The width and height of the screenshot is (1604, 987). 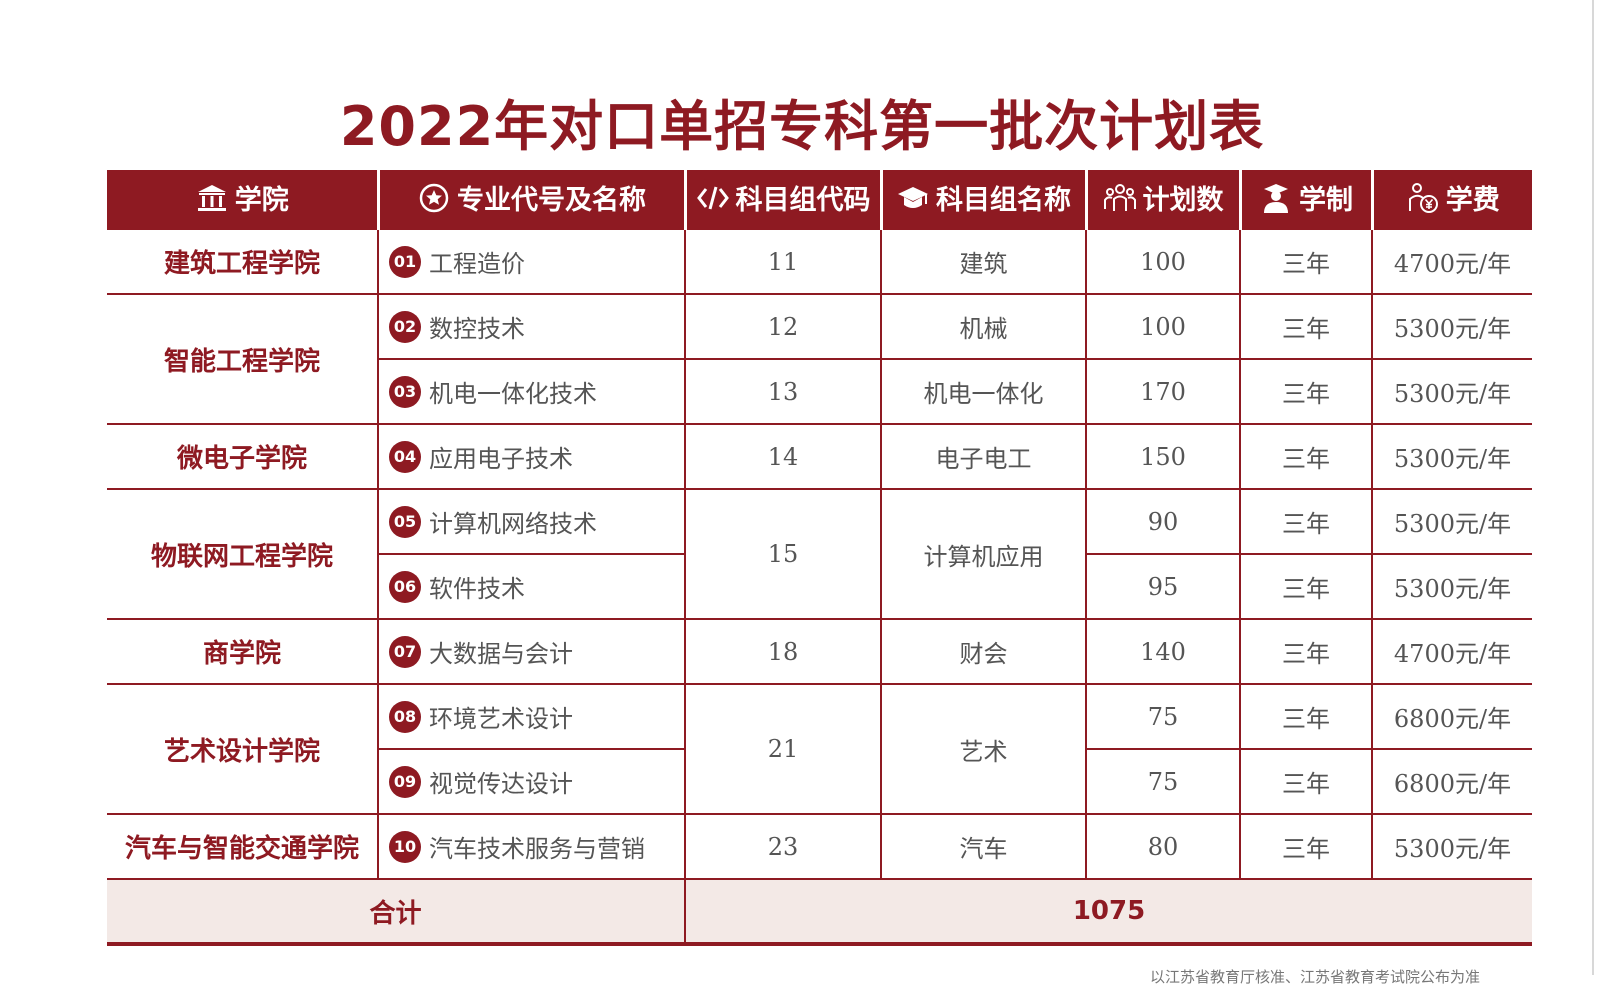 I want to click on major-name: 机电一体化技术, so click(x=513, y=394).